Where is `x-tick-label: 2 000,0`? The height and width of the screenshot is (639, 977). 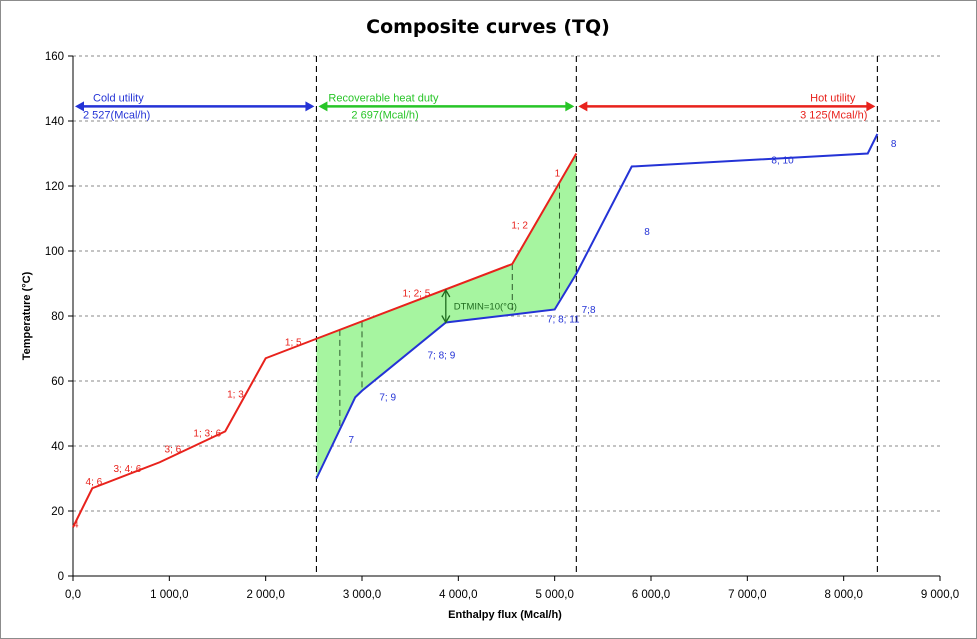 x-tick-label: 2 000,0 is located at coordinates (265, 595).